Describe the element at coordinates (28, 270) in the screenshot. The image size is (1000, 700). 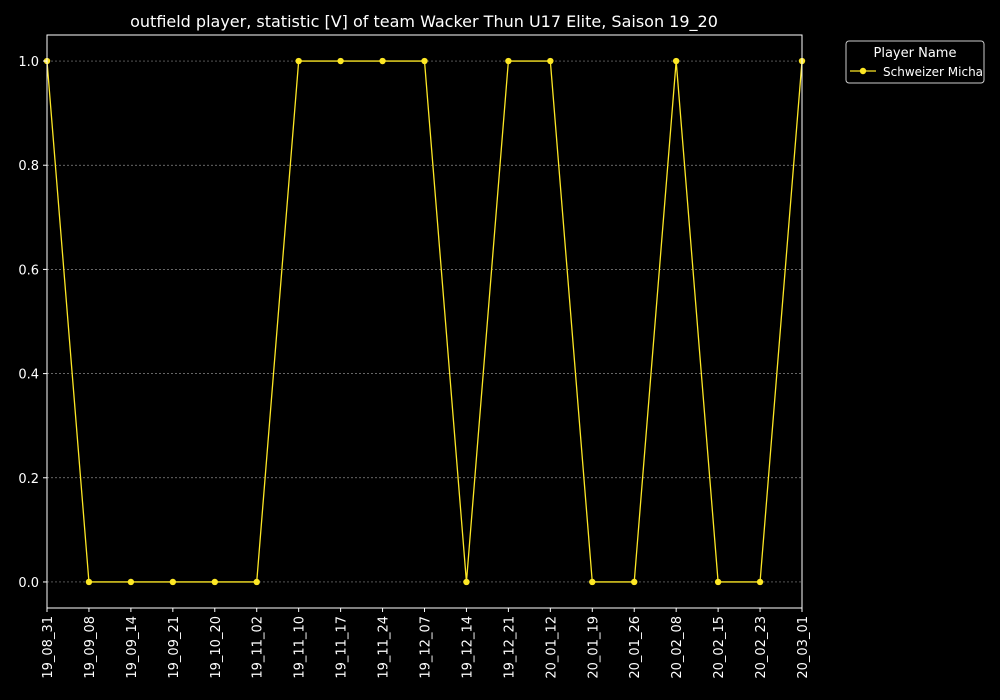
I see `y-tick-label: 0.6` at that location.